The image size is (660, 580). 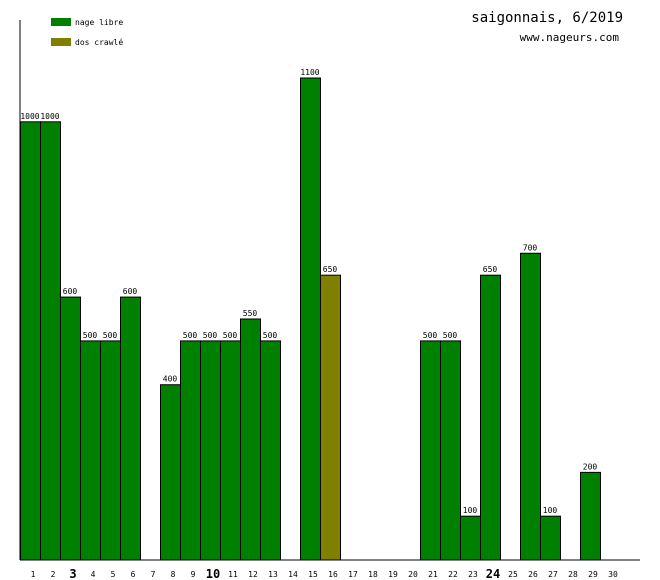 I want to click on x-tick-label: 1, so click(x=33, y=574).